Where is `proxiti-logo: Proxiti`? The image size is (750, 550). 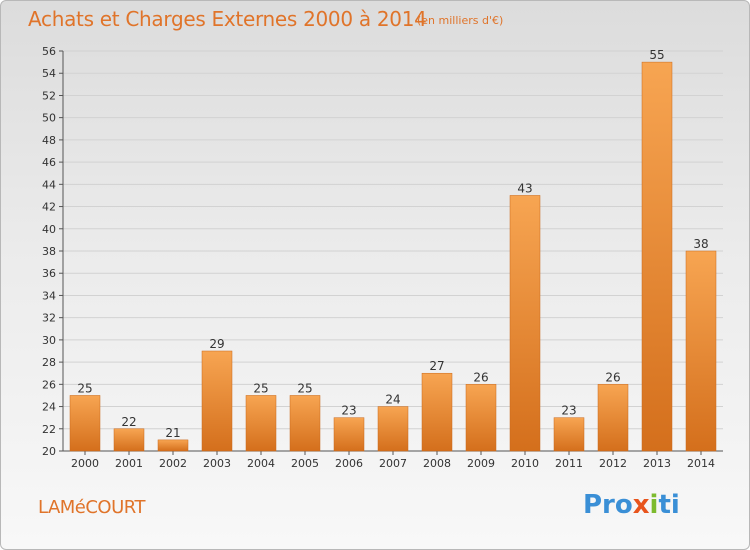
proxiti-logo: Proxiti is located at coordinates (631, 505).